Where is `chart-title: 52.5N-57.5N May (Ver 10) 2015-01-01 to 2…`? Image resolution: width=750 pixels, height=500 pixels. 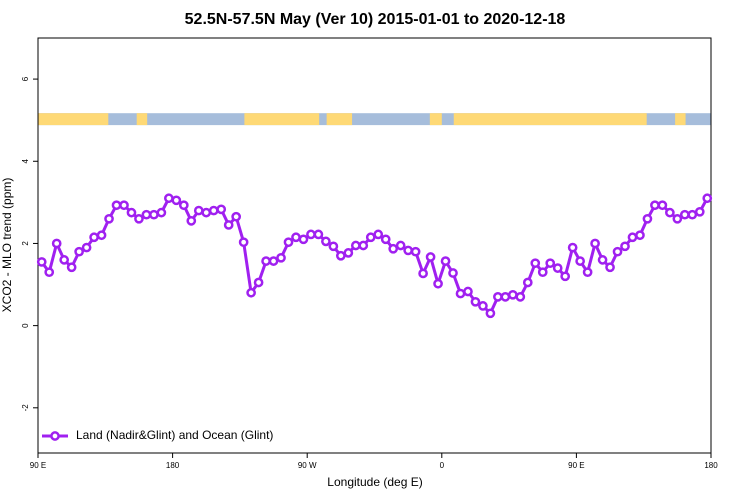 chart-title: 52.5N-57.5N May (Ver 10) 2015-01-01 to 2… is located at coordinates (375, 19).